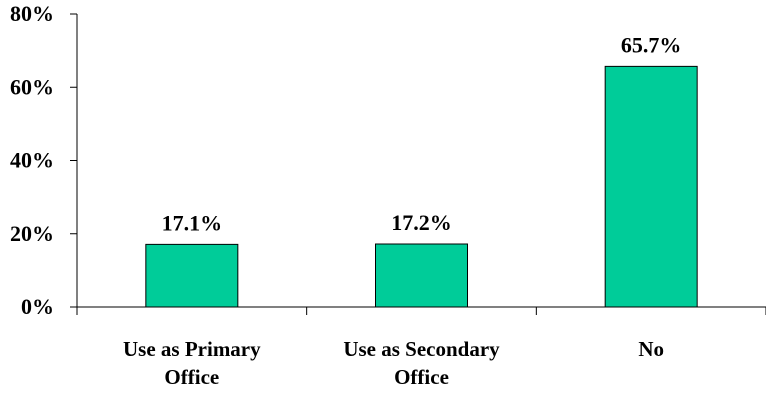  I want to click on data-label: 17.1%, so click(192, 222).